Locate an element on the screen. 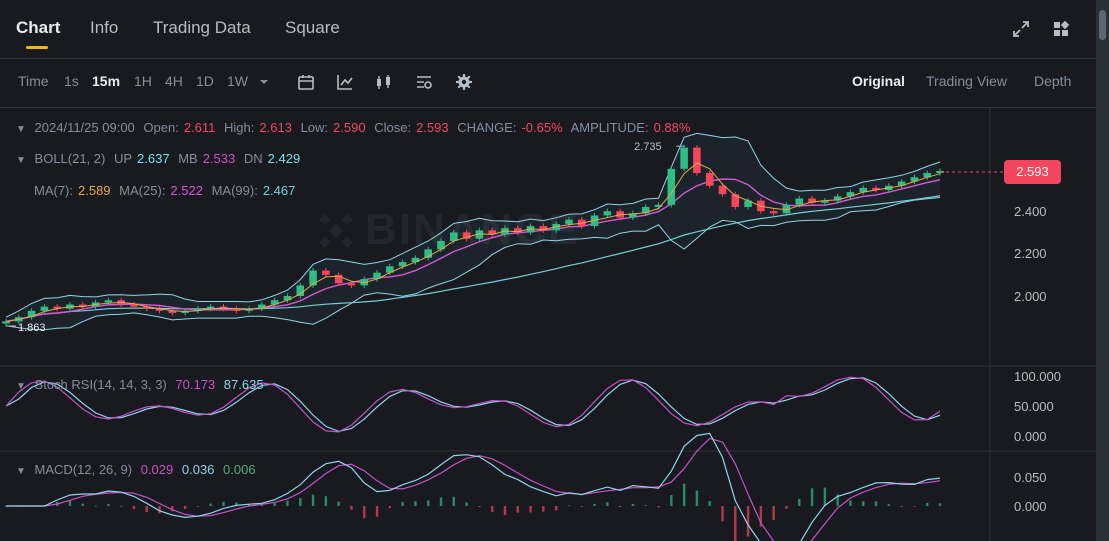 The image size is (1109, 541). tab-trading-data: Trading Data is located at coordinates (202, 27).